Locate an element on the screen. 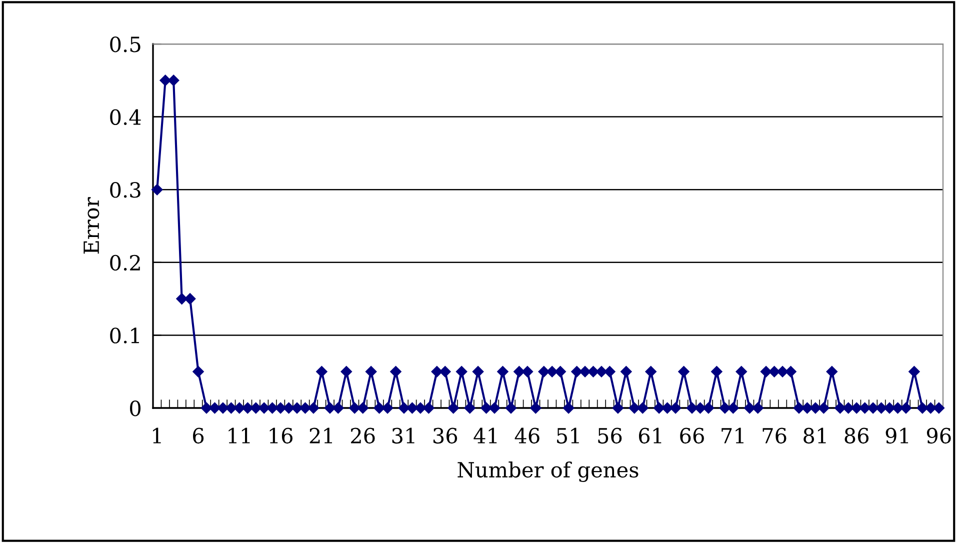 This screenshot has width=957, height=543. x-tick-label: 76 is located at coordinates (774, 436).